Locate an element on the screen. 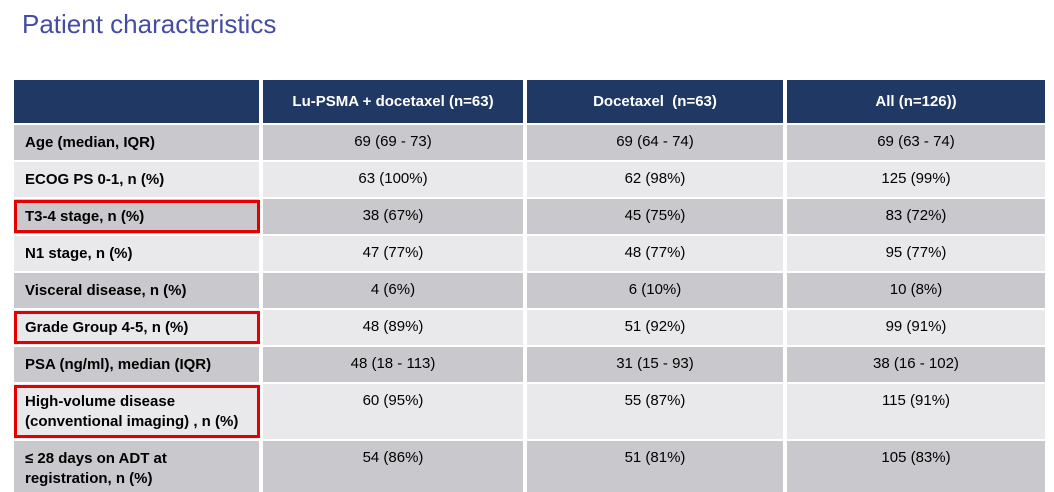 The height and width of the screenshot is (492, 1054). value-cell: 48 (77%) is located at coordinates (655, 253).